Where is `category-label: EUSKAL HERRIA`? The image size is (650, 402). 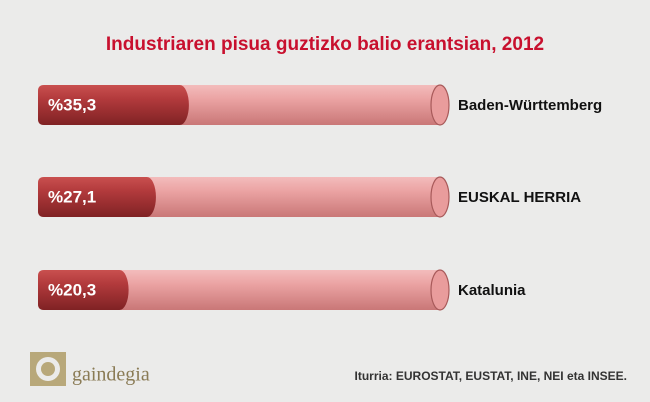 category-label: EUSKAL HERRIA is located at coordinates (519, 197).